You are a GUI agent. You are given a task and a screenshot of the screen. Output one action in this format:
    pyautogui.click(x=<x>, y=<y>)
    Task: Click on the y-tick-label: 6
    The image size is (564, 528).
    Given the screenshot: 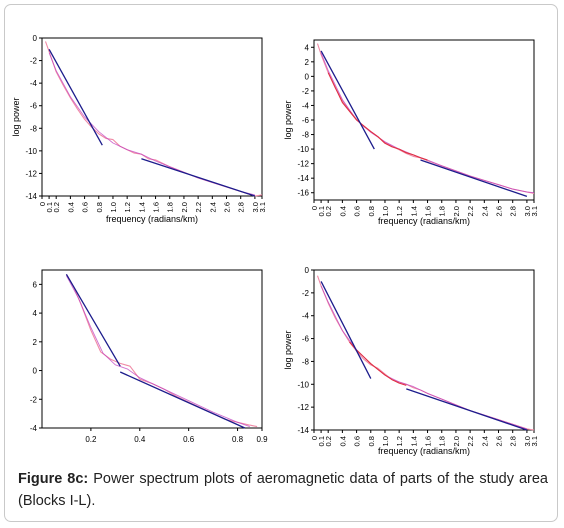 What is the action you would take?
    pyautogui.click(x=35, y=284)
    